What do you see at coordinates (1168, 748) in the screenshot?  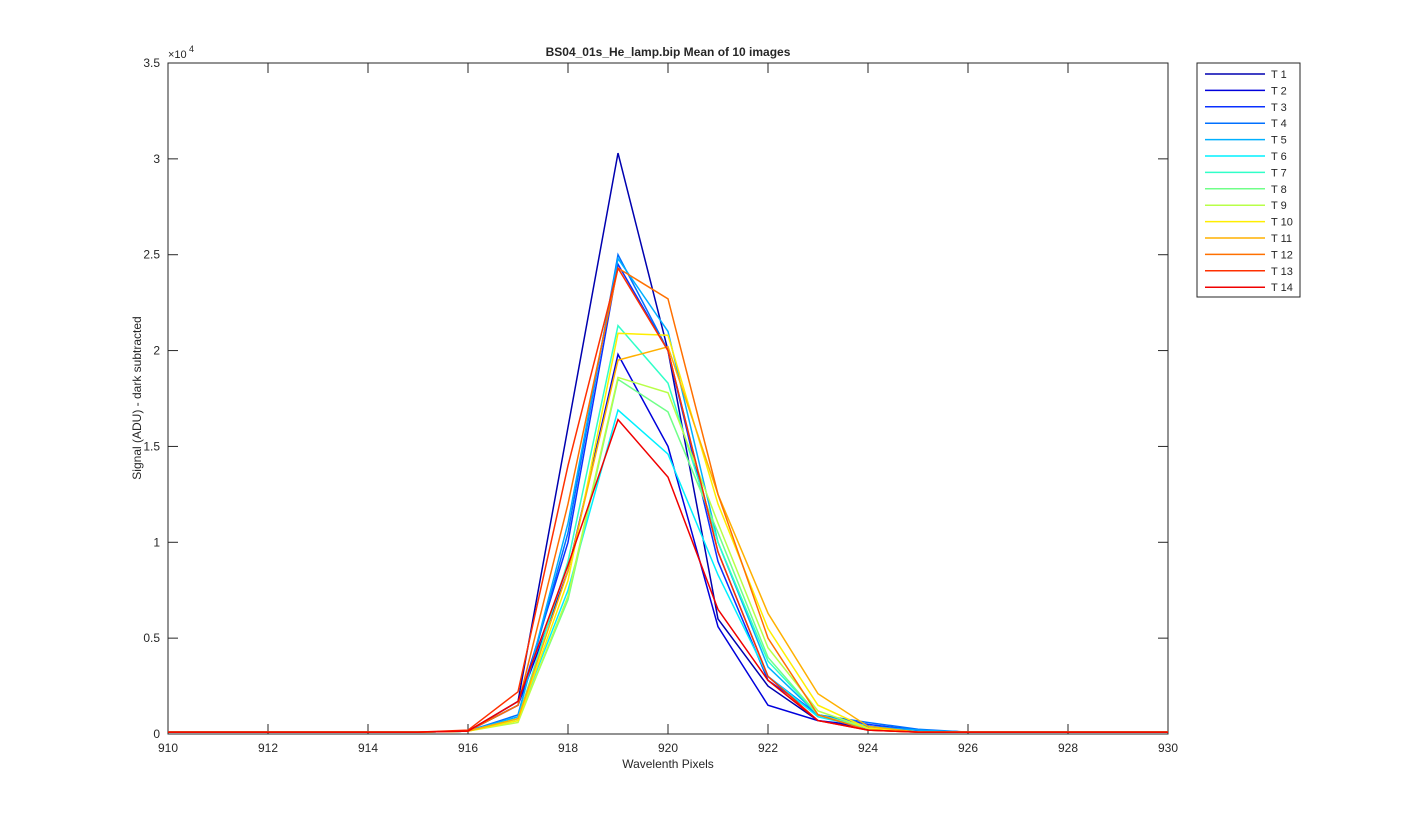 I see `x-tick-label: 930` at bounding box center [1168, 748].